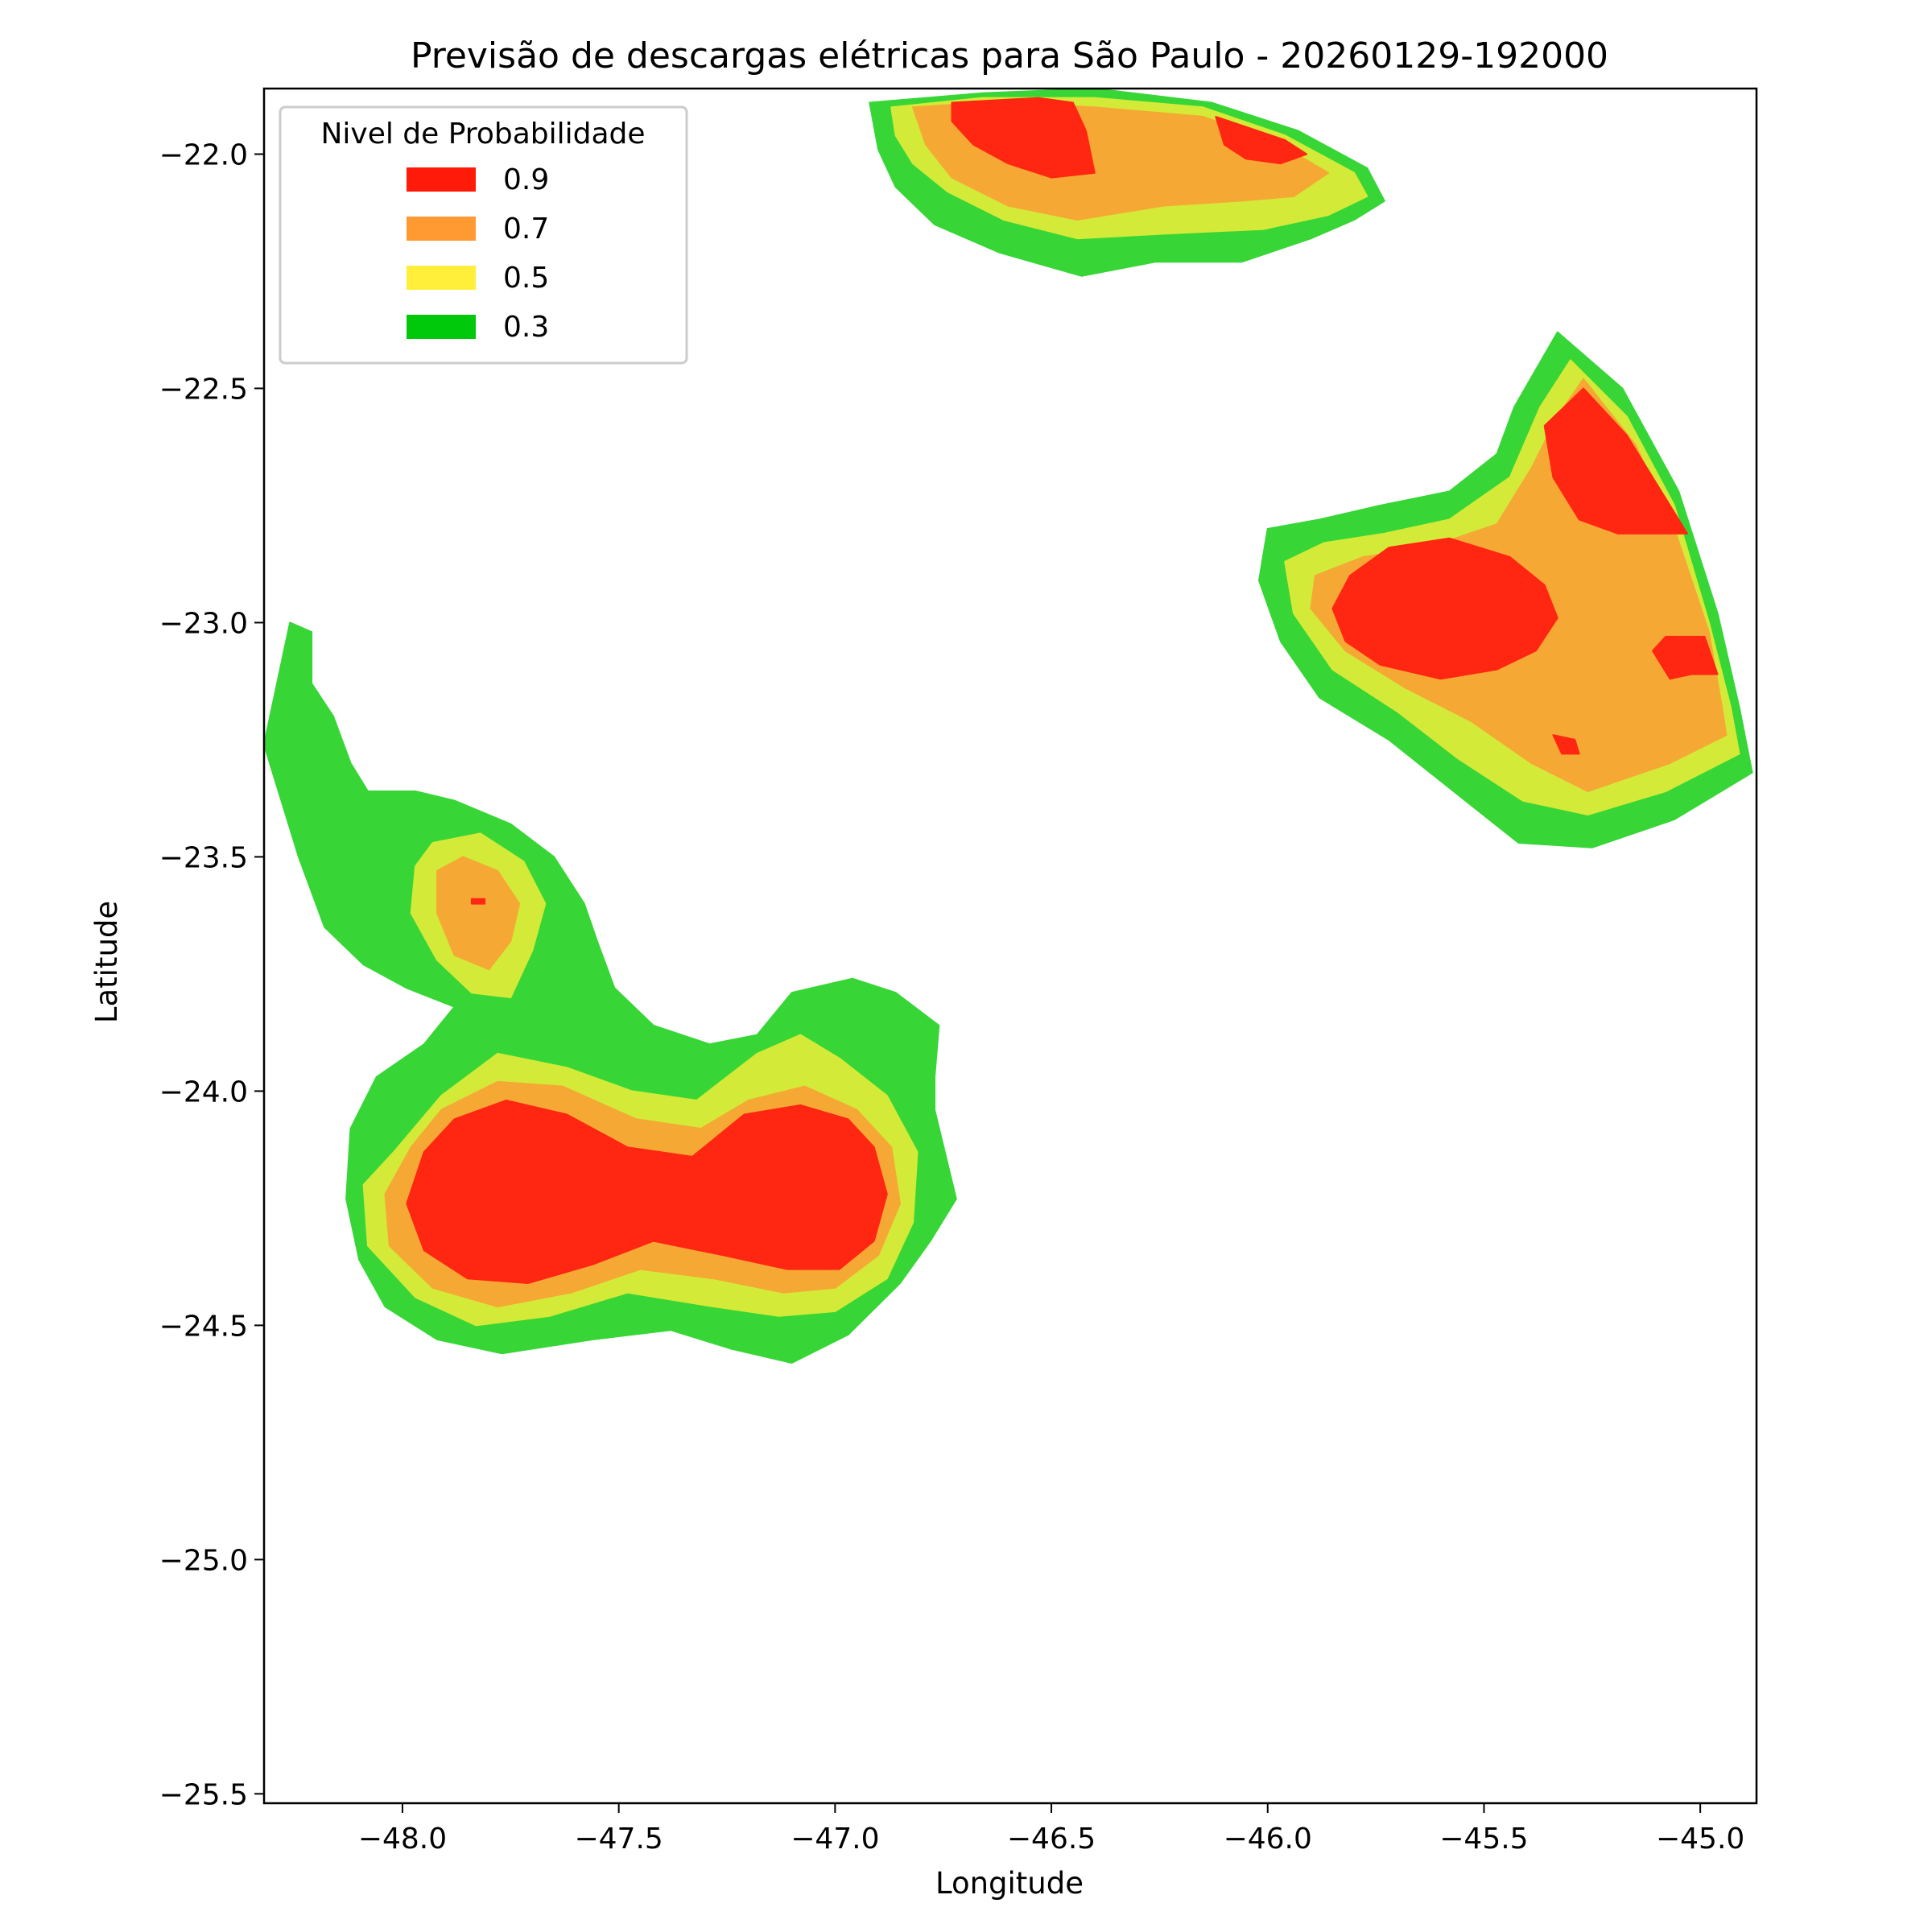 Image resolution: width=1932 pixels, height=1932 pixels. I want to click on y-tick-label: −25.0, so click(203, 1560).